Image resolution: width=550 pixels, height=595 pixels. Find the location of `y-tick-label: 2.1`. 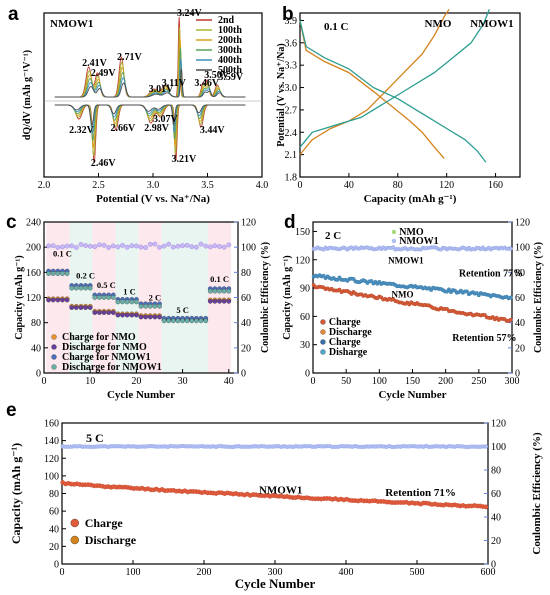

y-tick-label: 2.1 is located at coordinates (291, 155).